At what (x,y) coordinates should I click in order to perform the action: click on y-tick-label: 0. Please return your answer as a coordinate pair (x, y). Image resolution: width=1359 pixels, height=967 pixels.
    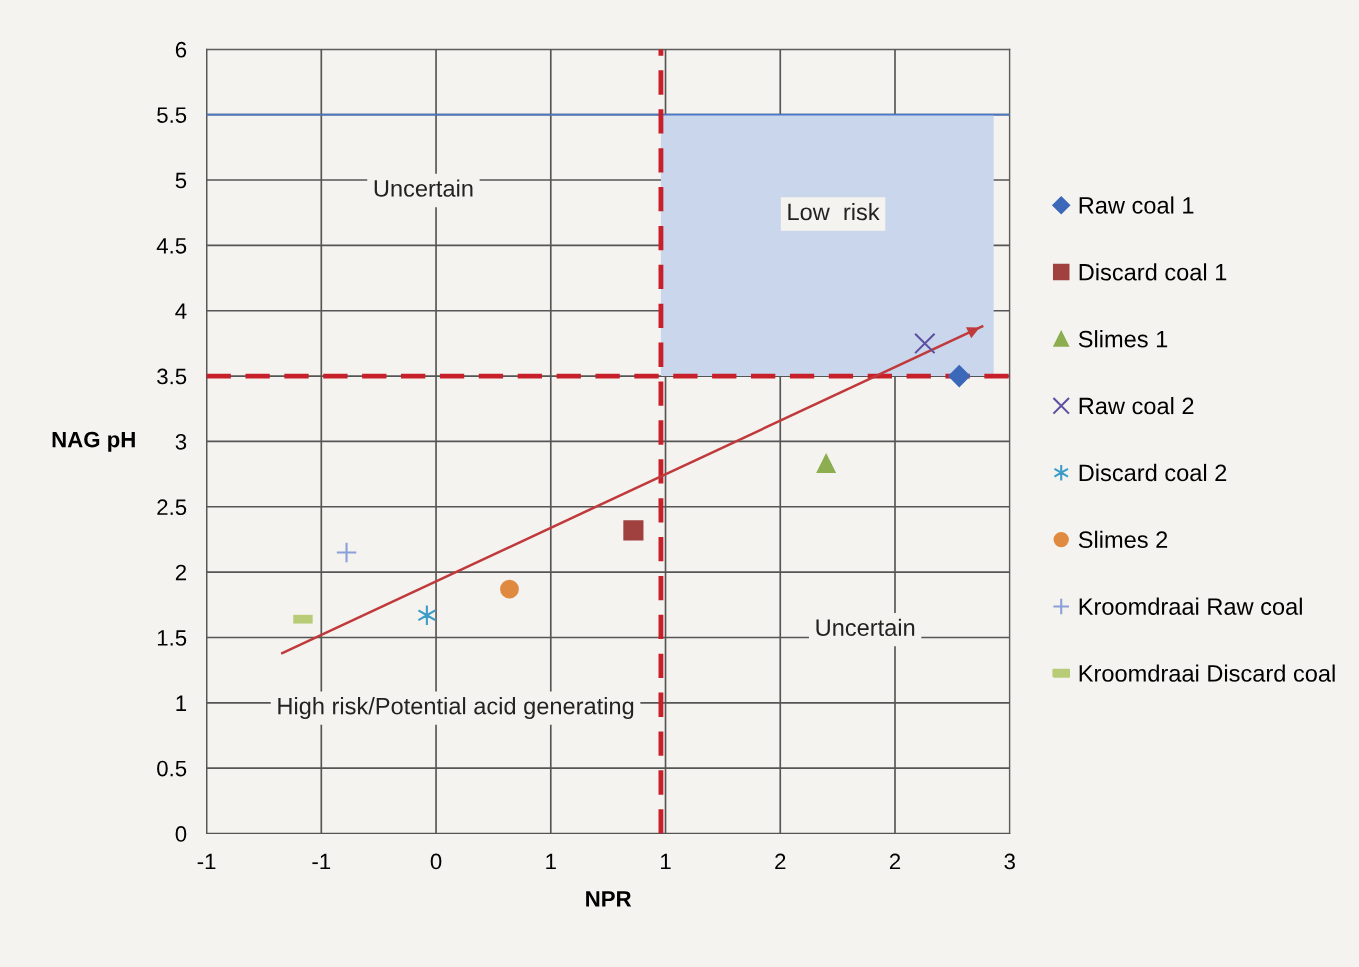
    Looking at the image, I should click on (181, 834).